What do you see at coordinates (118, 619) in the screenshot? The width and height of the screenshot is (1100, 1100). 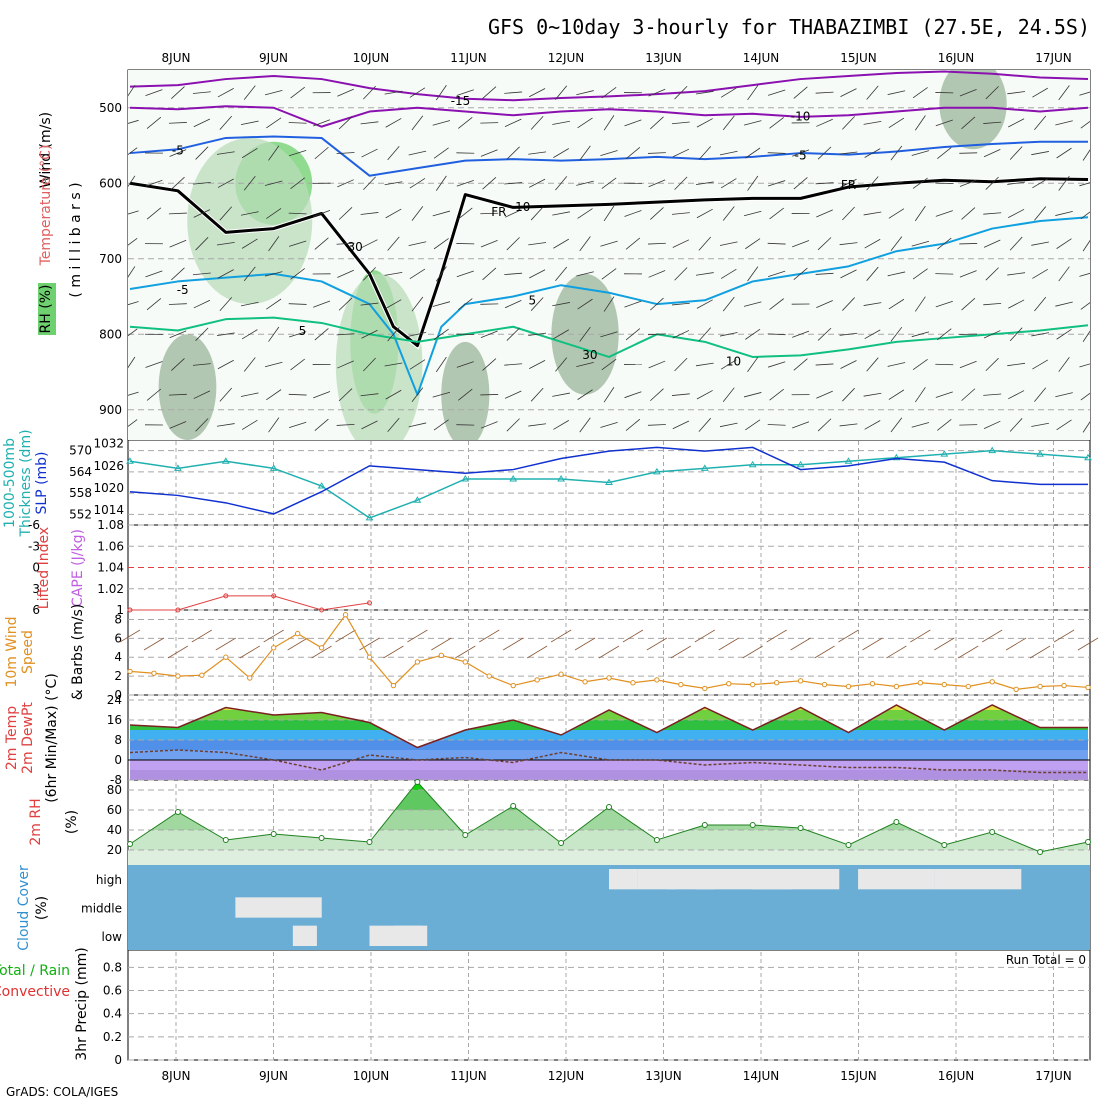 I see `wind-tick: 8` at bounding box center [118, 619].